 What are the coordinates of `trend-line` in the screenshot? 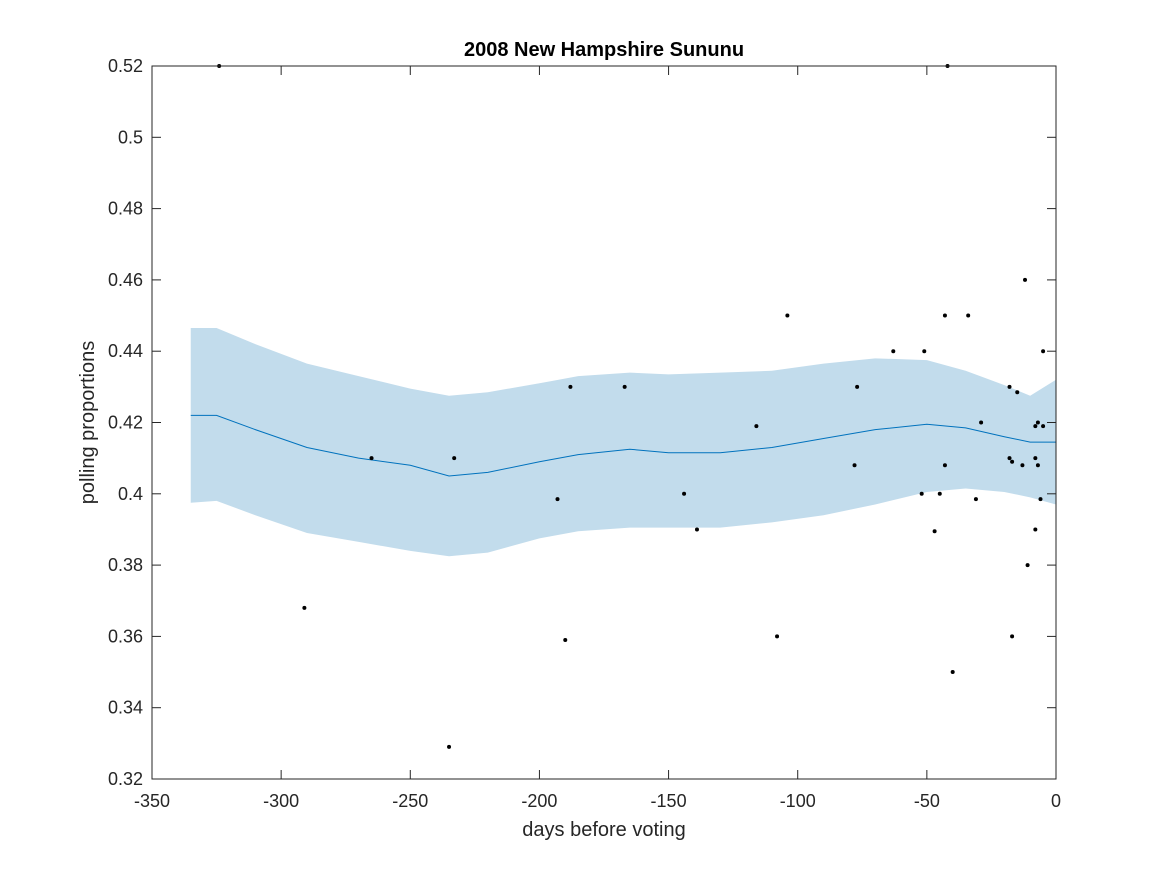 It's located at (623, 445).